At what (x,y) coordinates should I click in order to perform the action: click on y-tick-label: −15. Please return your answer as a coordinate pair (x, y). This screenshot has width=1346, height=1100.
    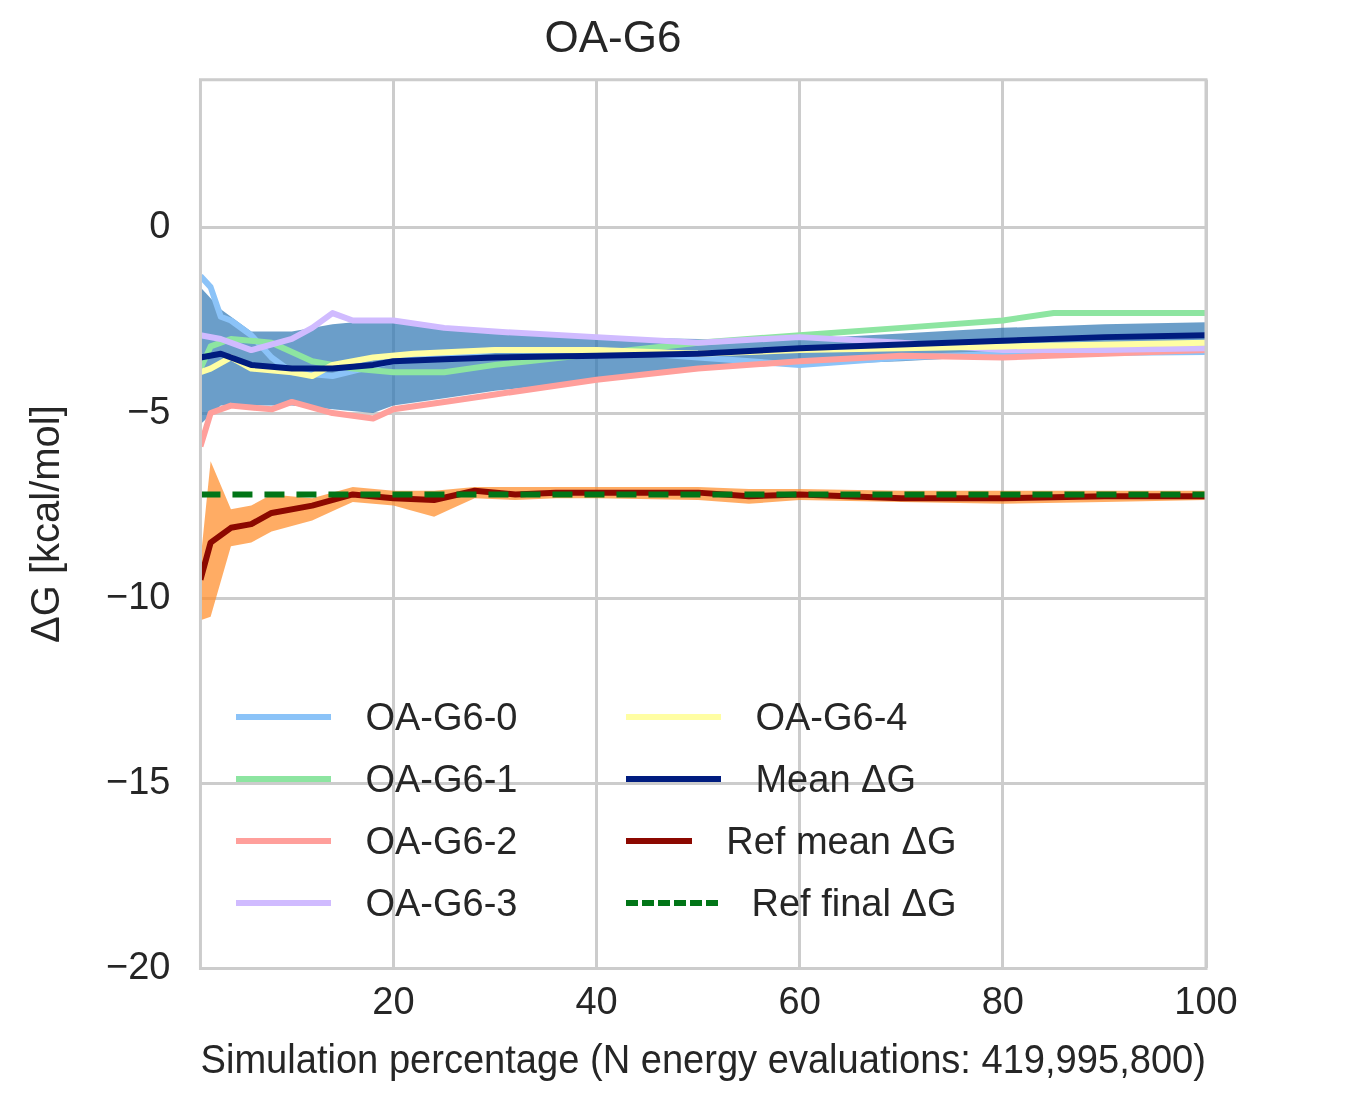
    Looking at the image, I should click on (138, 780).